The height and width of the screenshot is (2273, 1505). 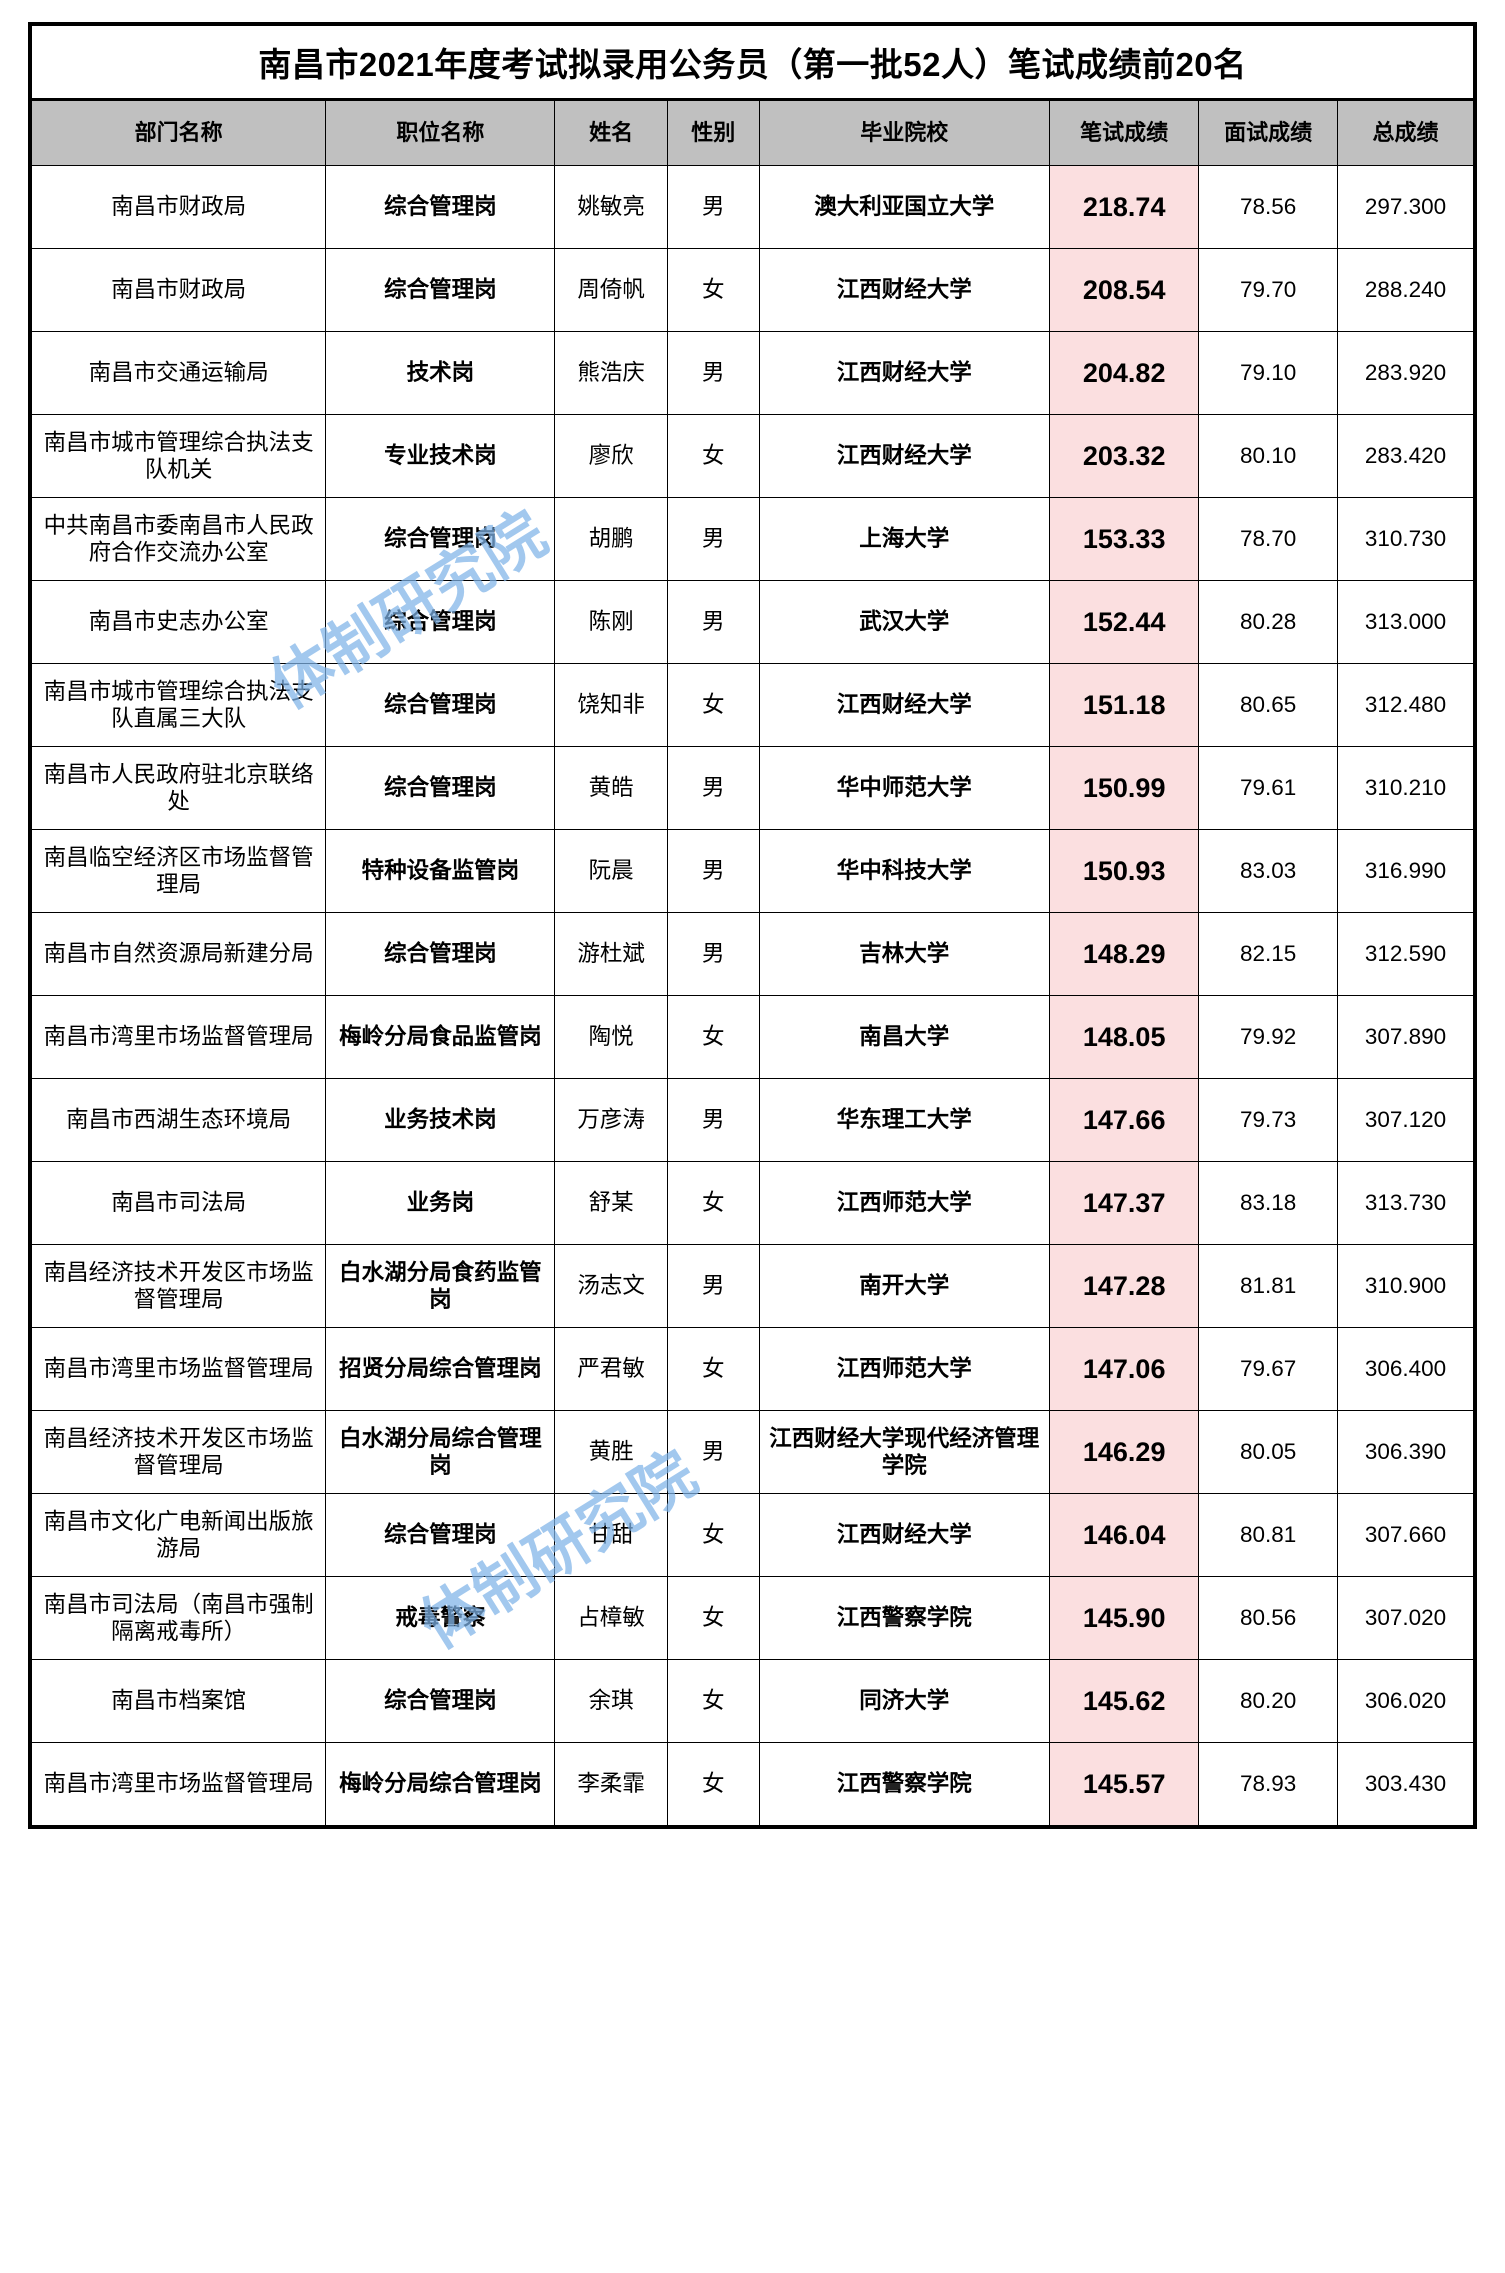 I want to click on cell-school: 华中师范大学, so click(x=904, y=788).